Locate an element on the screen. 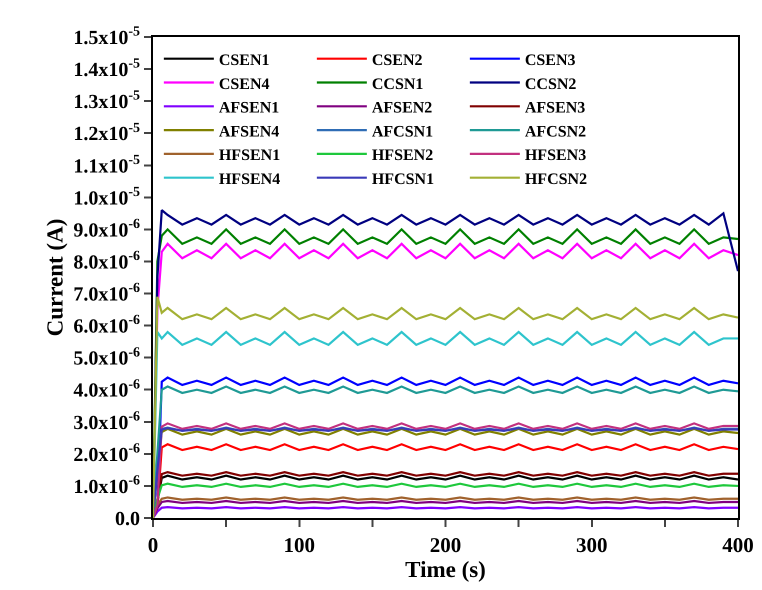 The image size is (762, 590). legend-label: AFCSN1 is located at coordinates (403, 131).